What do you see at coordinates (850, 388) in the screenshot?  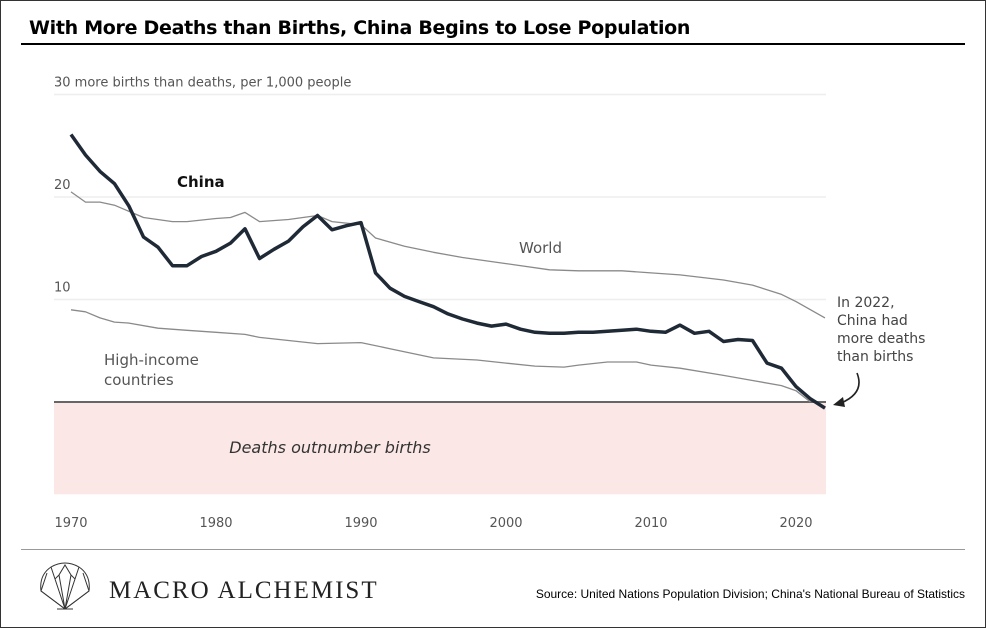 I see `annotation-arrow` at bounding box center [850, 388].